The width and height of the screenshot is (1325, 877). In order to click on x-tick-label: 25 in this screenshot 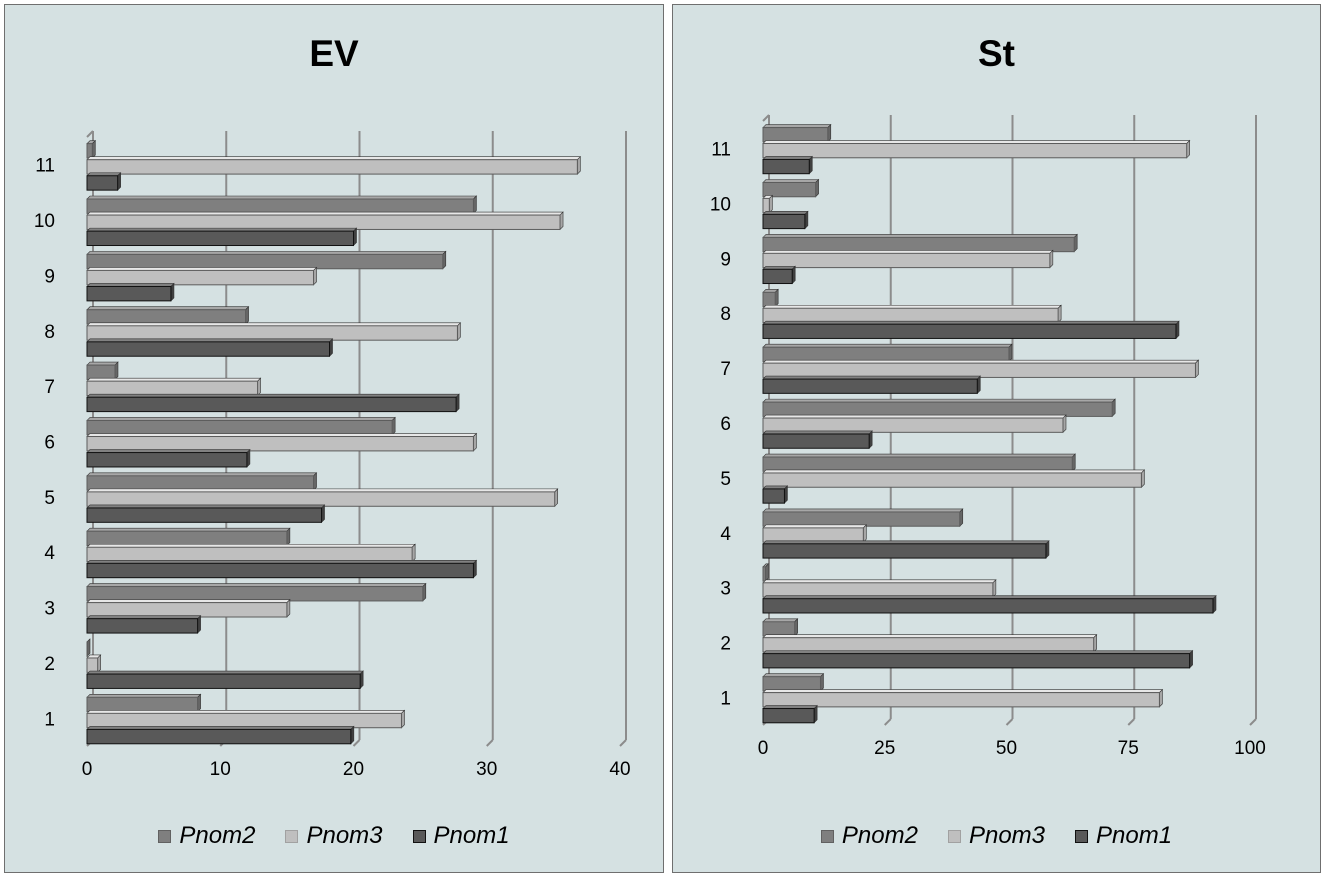, I will do `click(884, 748)`.